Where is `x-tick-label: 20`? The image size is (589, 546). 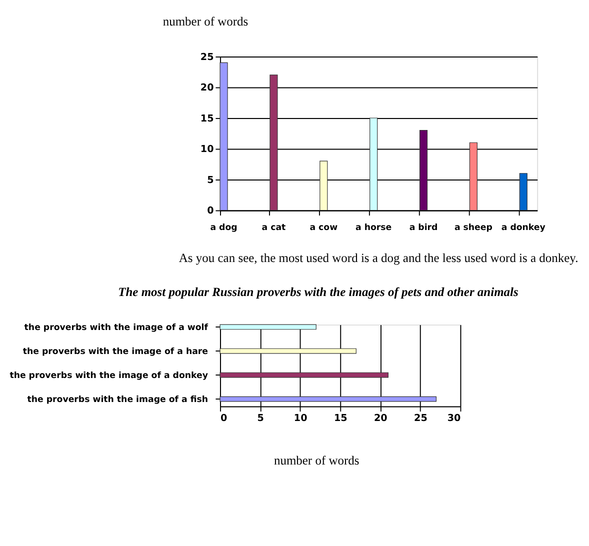 x-tick-label: 20 is located at coordinates (381, 418).